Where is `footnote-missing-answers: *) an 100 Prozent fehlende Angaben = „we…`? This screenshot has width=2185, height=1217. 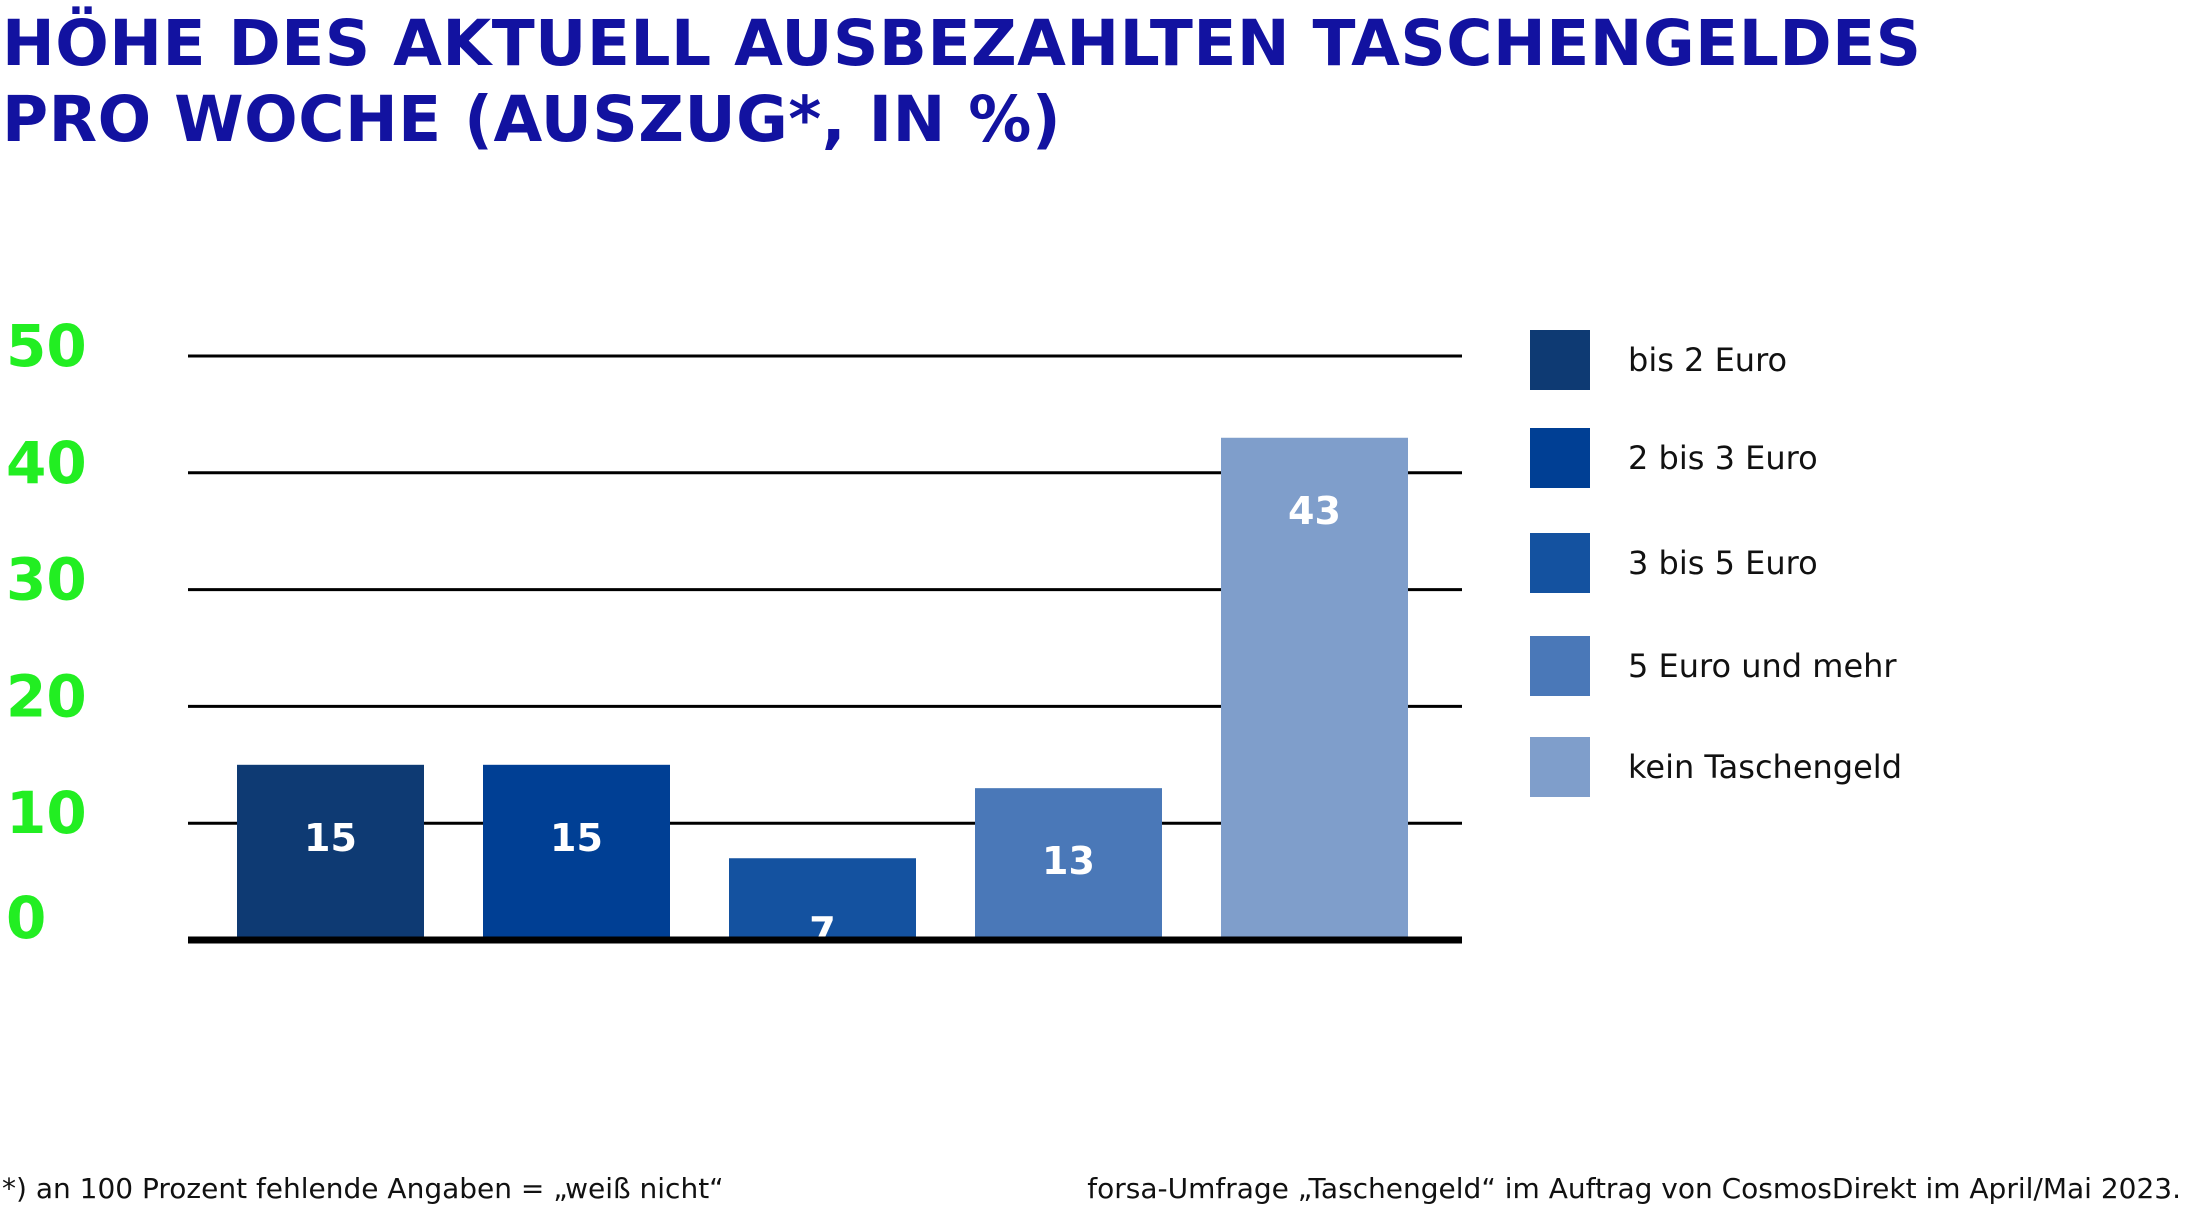
footnote-missing-answers: *) an 100 Prozent fehlende Angaben = „we… is located at coordinates (363, 1188).